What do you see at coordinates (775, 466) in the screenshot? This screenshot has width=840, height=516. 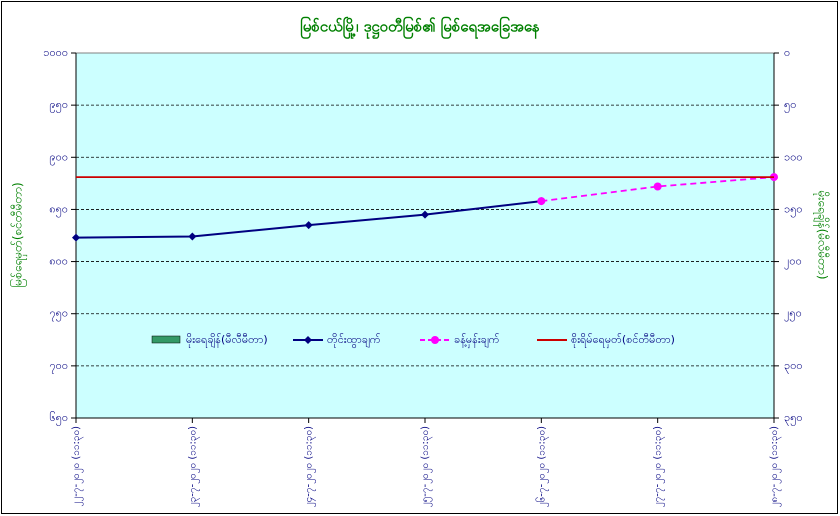 I see `x-tick-label: ၂၈-၇-၂၀၂၀ (၁၁:၃၀)` at bounding box center [775, 466].